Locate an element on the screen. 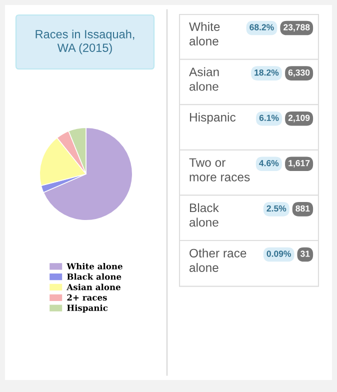 Image resolution: width=337 pixels, height=392 pixels. text: 881 is located at coordinates (303, 208).